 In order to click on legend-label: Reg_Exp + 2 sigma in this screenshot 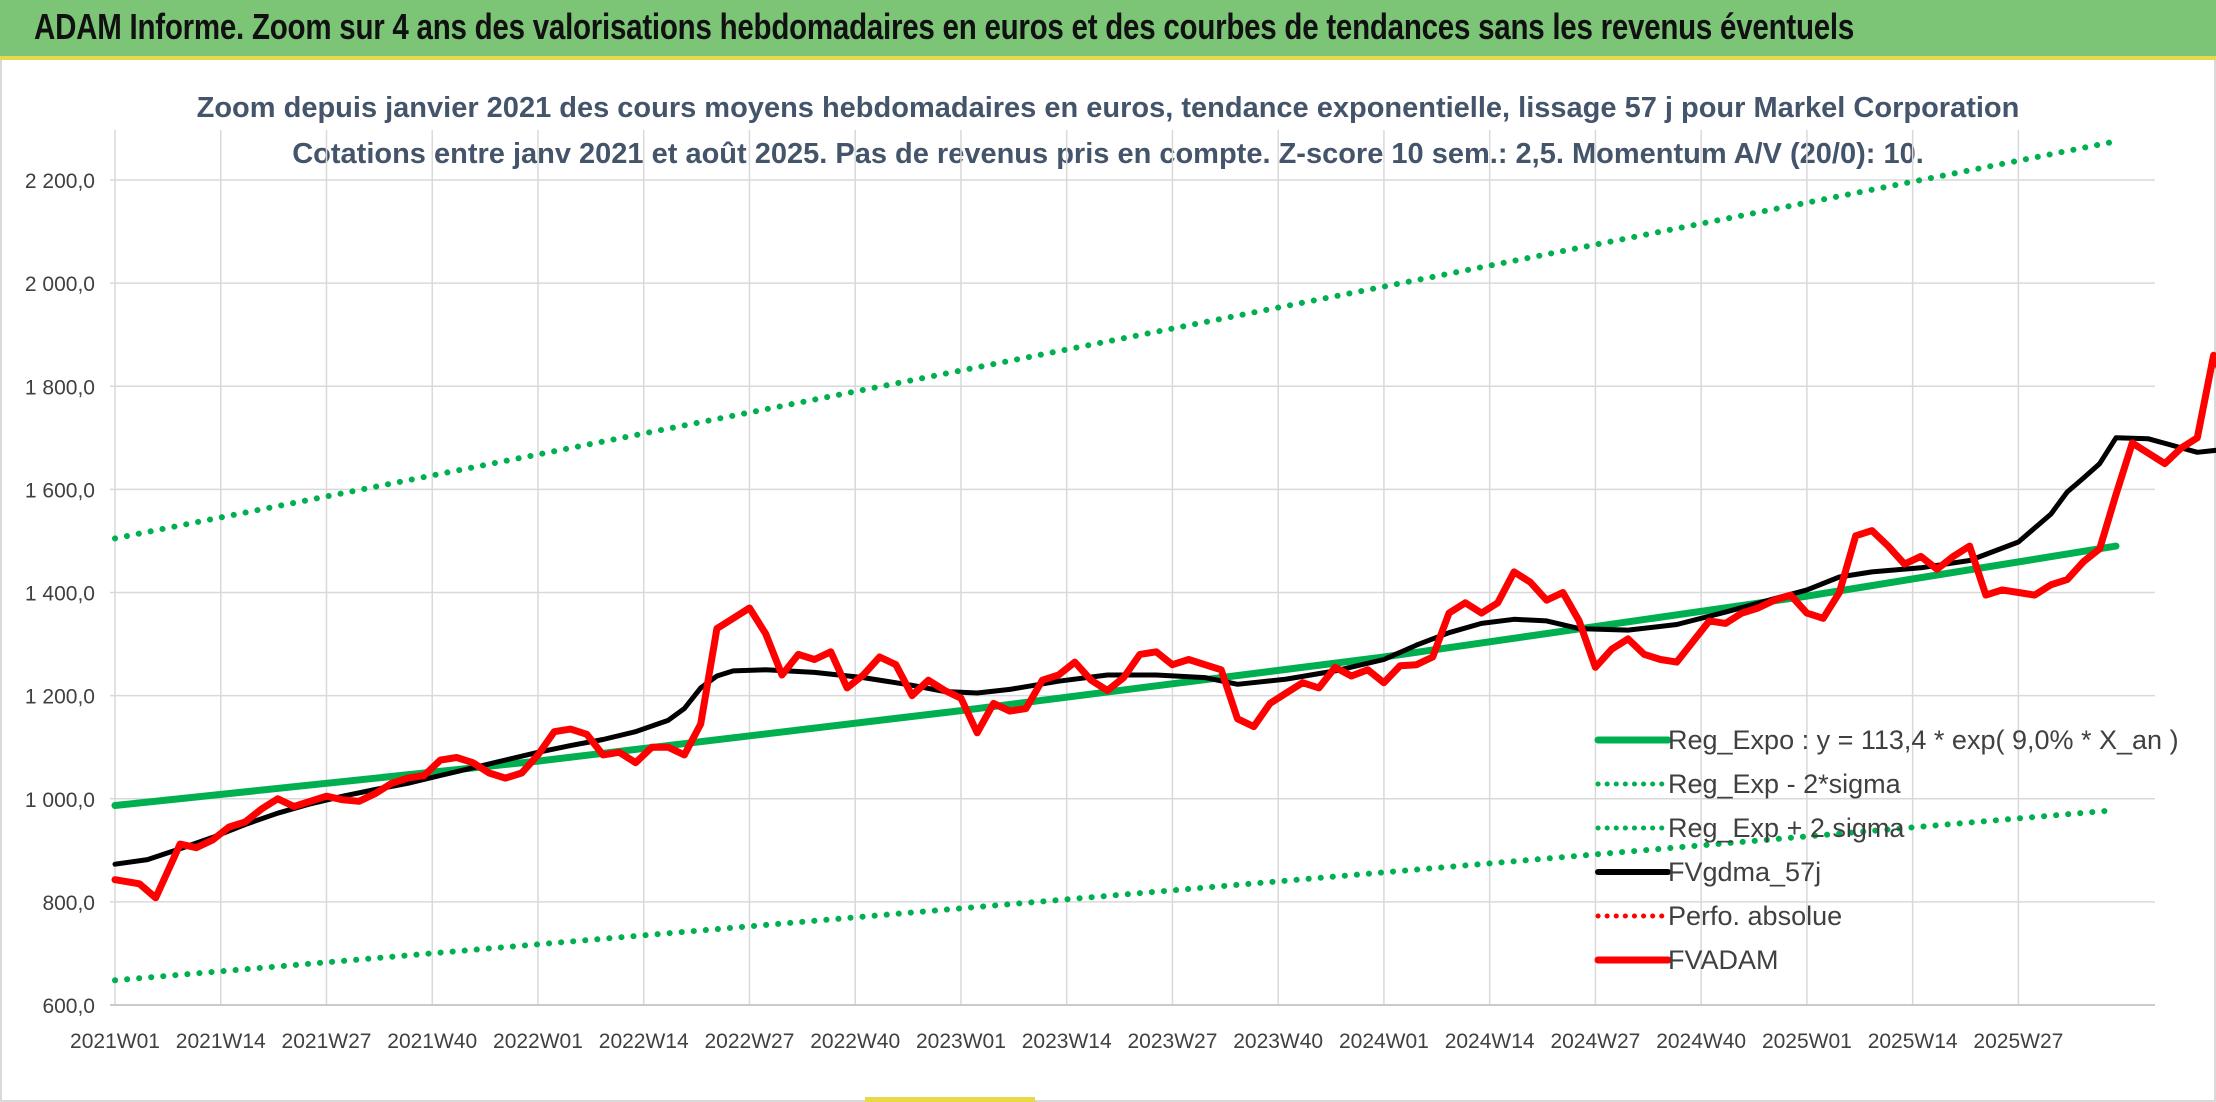, I will do `click(1786, 828)`.